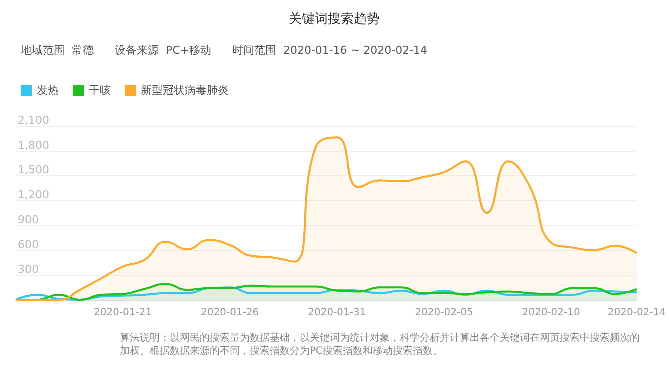  Describe the element at coordinates (48, 90) in the screenshot. I see `legend-label: 发热` at that location.